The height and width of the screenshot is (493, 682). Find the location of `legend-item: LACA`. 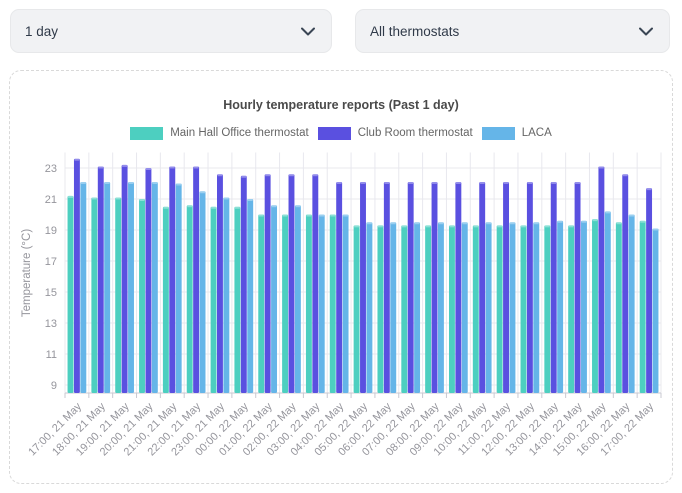

legend-item: LACA is located at coordinates (516, 133).